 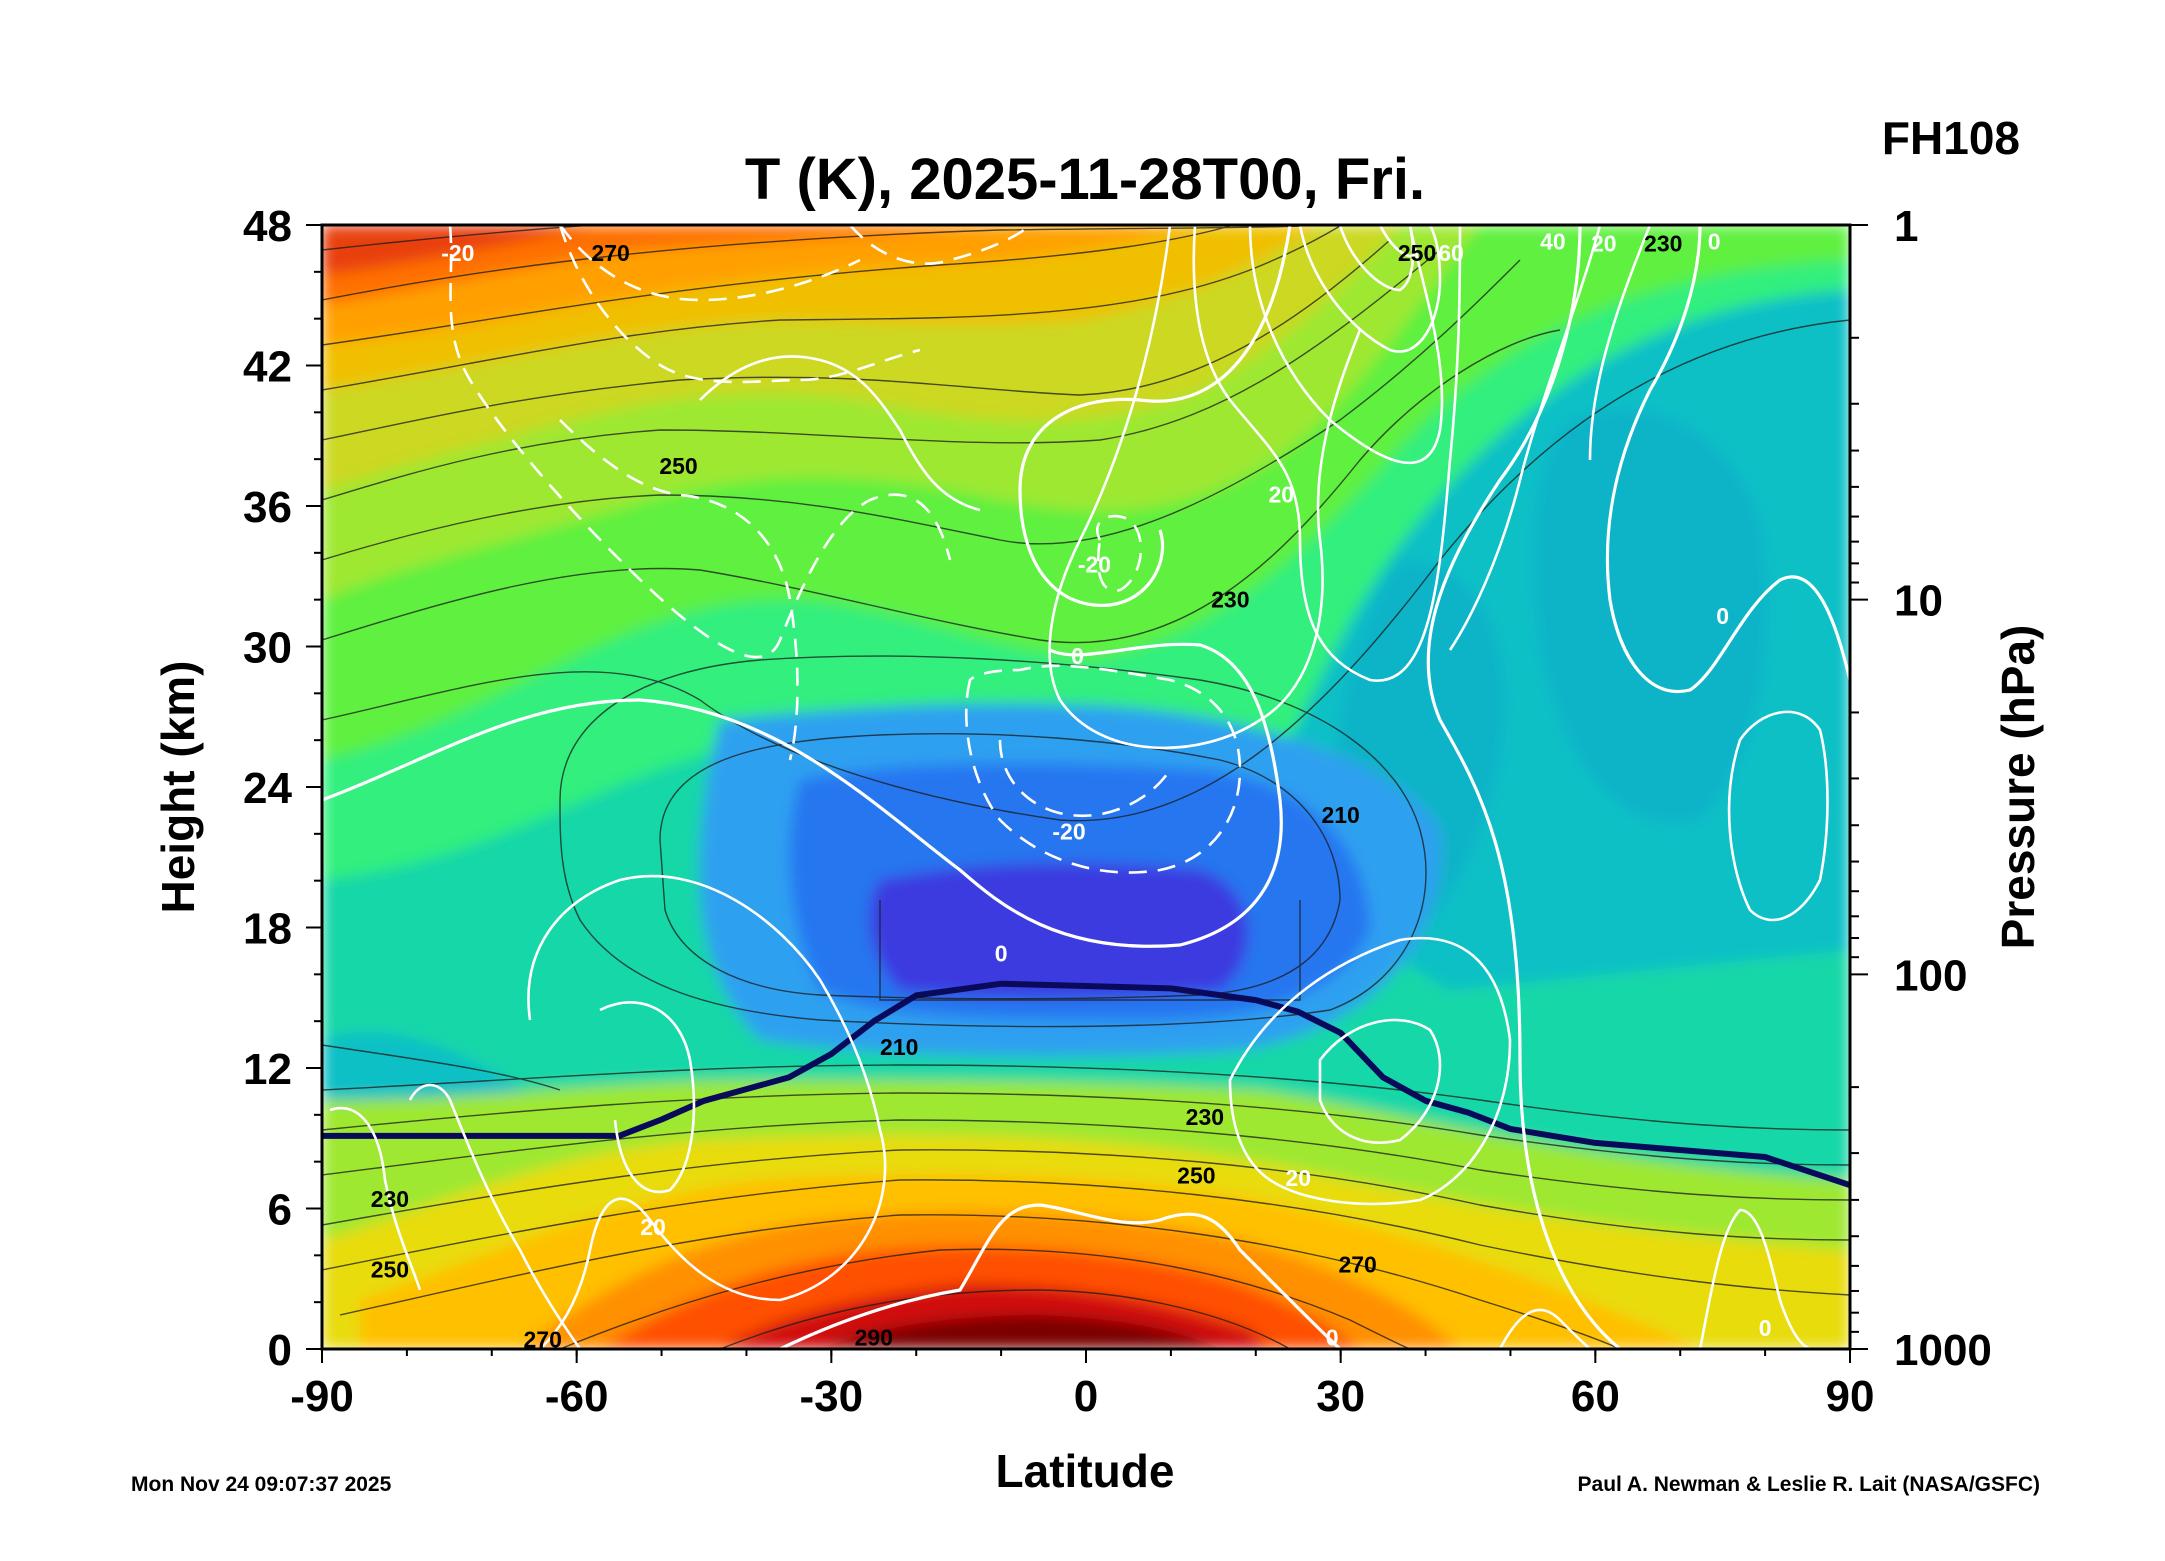 I want to click on x-tick-labels: -90 -60 -30 0 30 60 90, so click(x=1082, y=1396).